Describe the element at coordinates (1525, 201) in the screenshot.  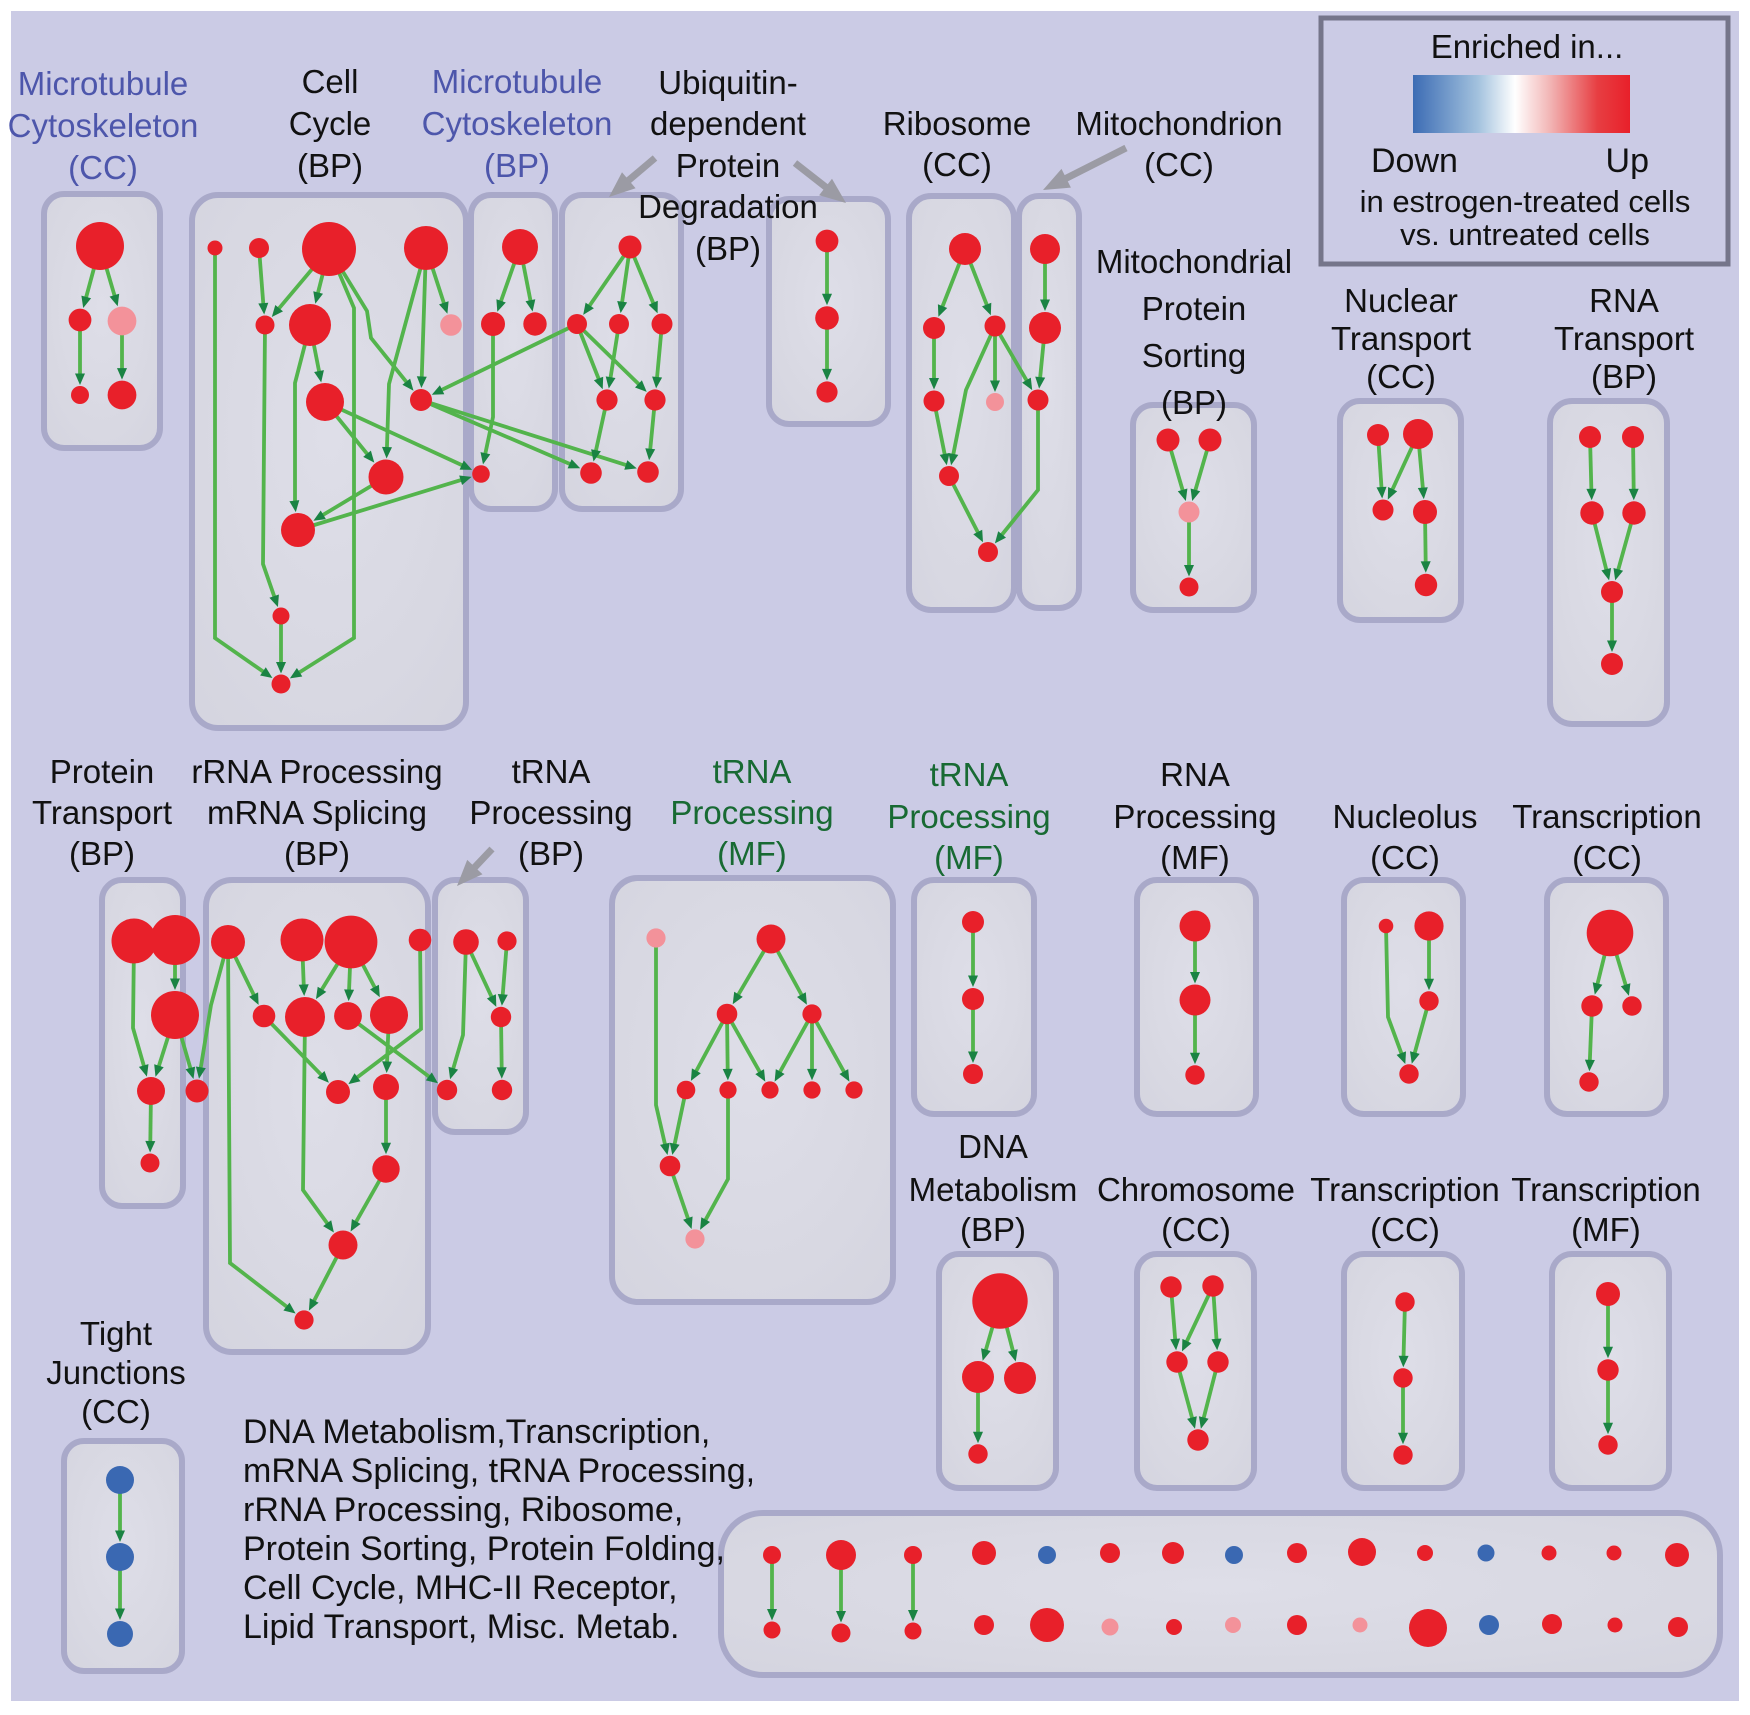
I see `svg-text: in estrogen-treated cells` at that location.